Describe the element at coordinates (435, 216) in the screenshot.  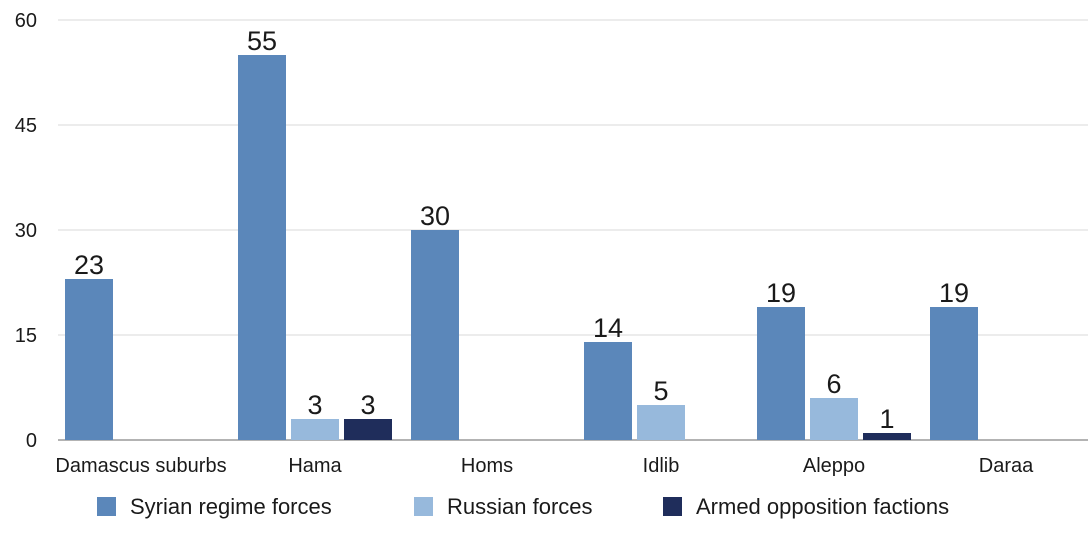
I see `bar-value-label: 30` at that location.